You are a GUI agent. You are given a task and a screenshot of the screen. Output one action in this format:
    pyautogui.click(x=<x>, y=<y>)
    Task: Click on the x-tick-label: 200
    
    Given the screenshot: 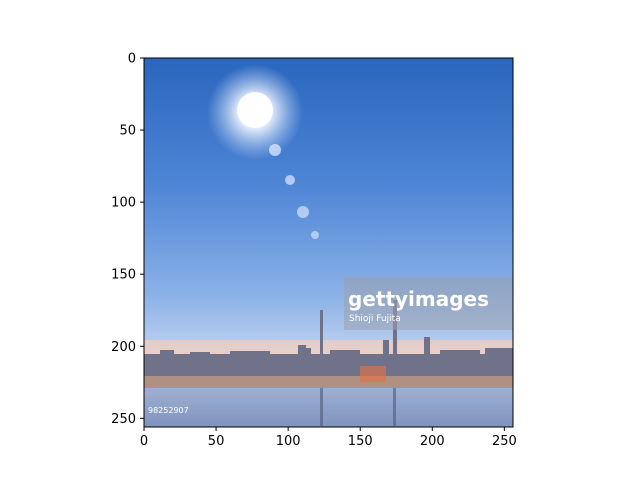 What is the action you would take?
    pyautogui.click(x=432, y=441)
    